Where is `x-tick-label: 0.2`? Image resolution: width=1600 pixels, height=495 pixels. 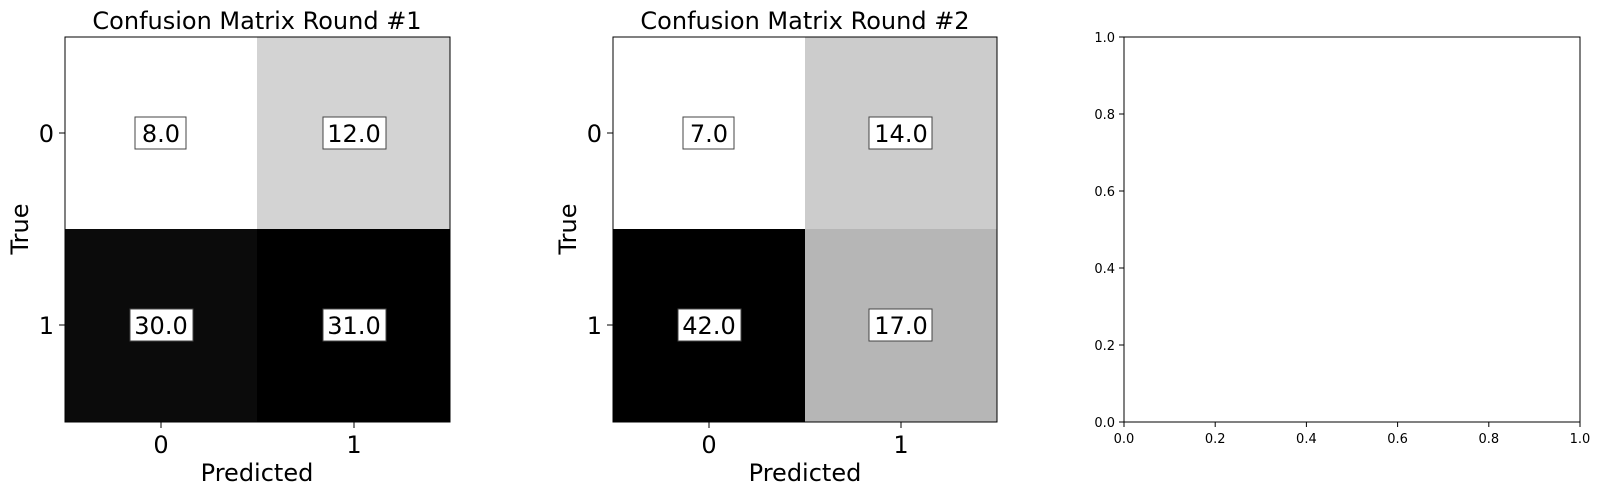
x-tick-label: 0.2 is located at coordinates (1215, 439).